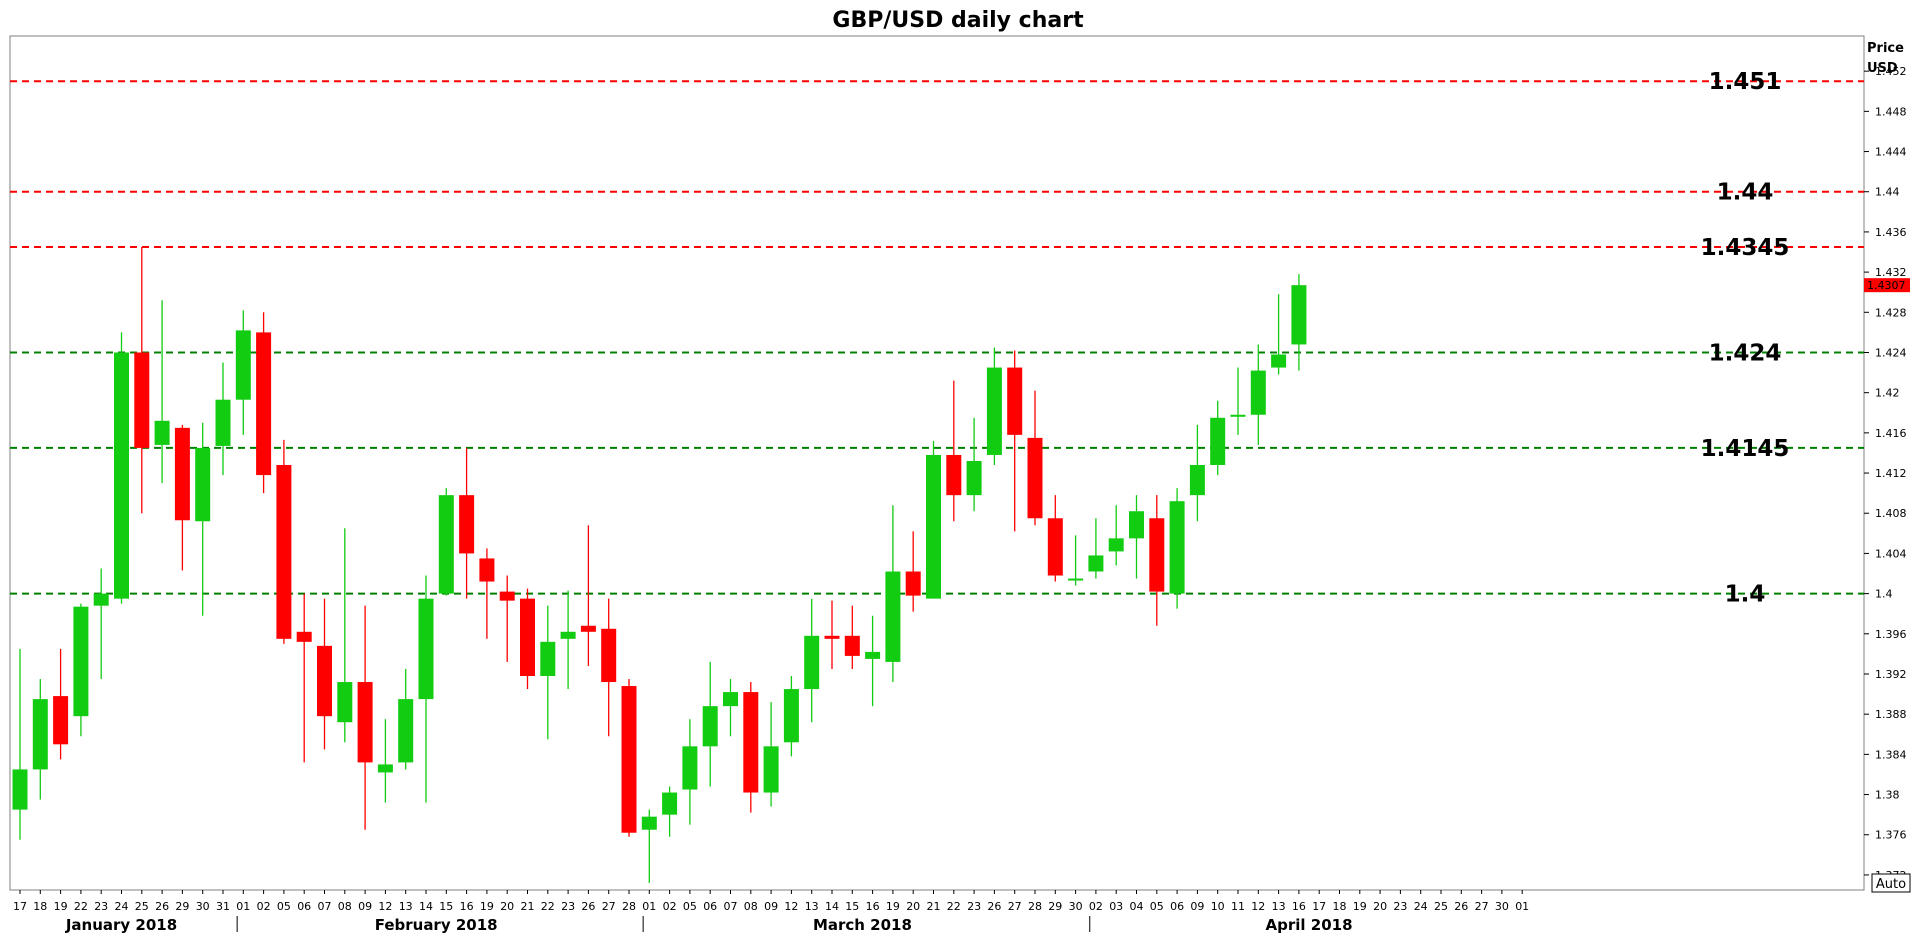  What do you see at coordinates (1380, 906) in the screenshot?
I see `x-tick-label-67: 20` at bounding box center [1380, 906].